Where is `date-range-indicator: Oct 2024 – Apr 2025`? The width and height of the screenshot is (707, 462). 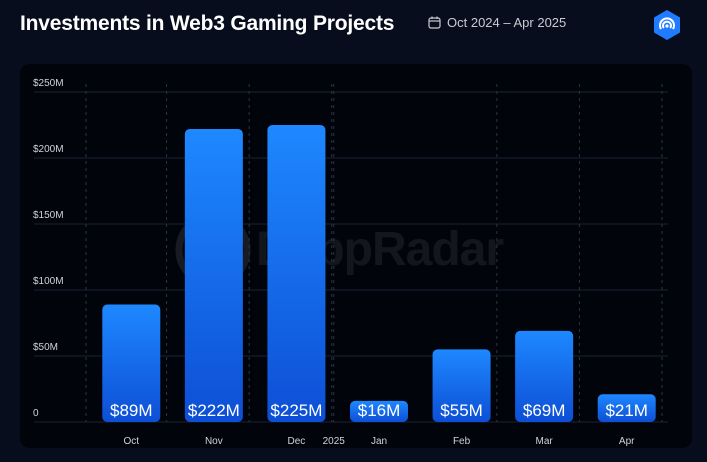 date-range-indicator: Oct 2024 – Apr 2025 is located at coordinates (497, 22).